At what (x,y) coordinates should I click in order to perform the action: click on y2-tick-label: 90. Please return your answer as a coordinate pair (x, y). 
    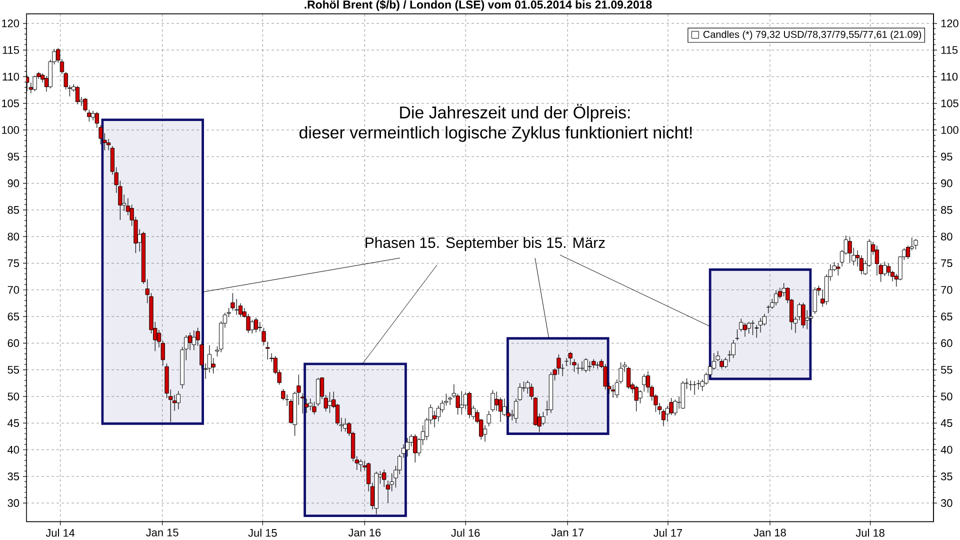
    Looking at the image, I should click on (946, 183).